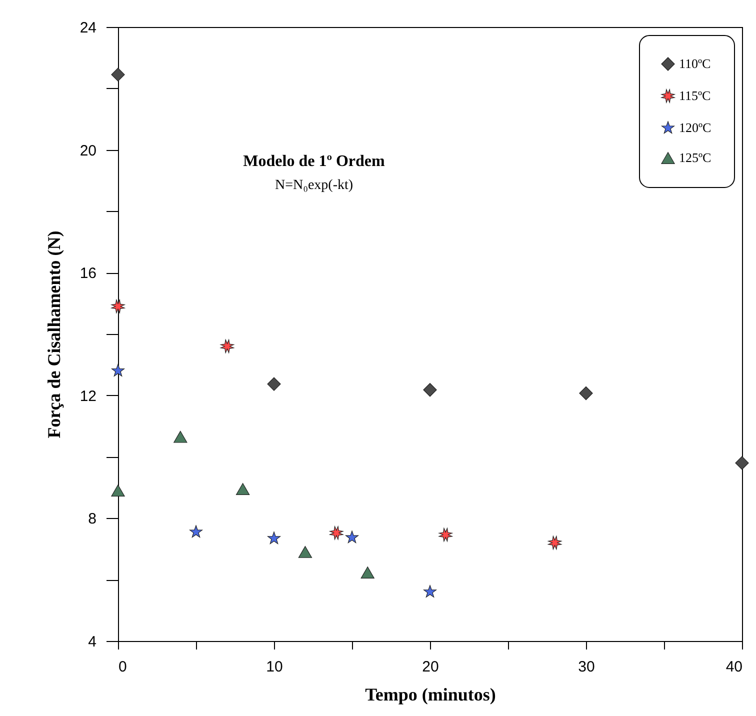  What do you see at coordinates (88, 273) in the screenshot?
I see `y-tick-label: 16` at bounding box center [88, 273].